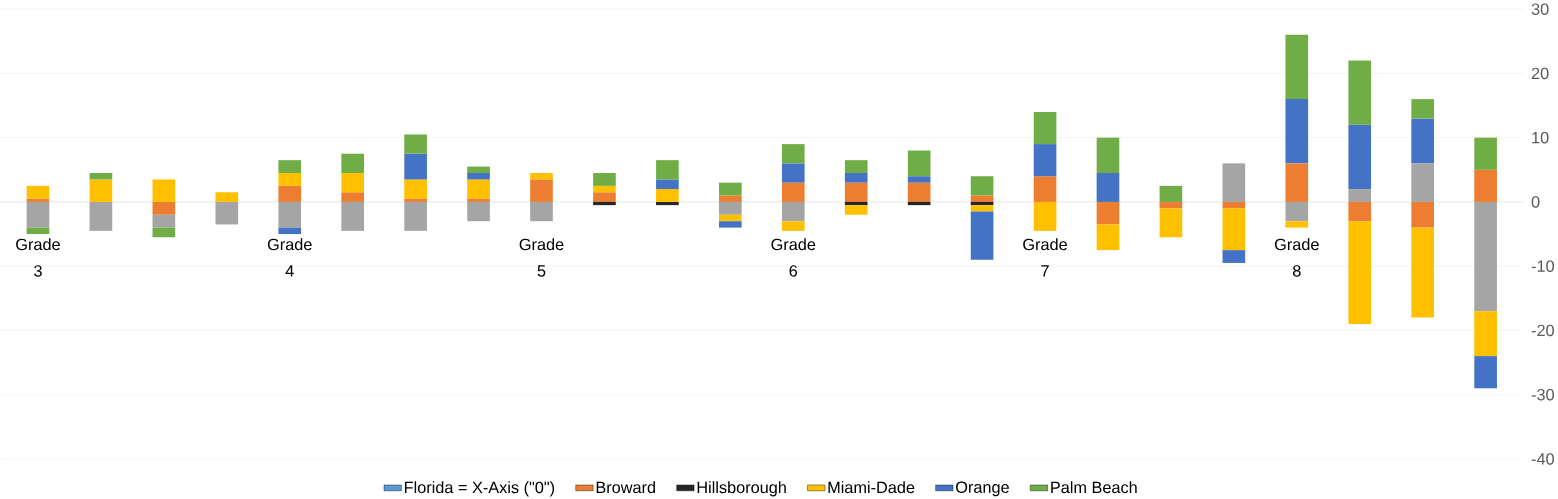 The height and width of the screenshot is (499, 1558). I want to click on x-tick-label: Grade 6, so click(793, 257).